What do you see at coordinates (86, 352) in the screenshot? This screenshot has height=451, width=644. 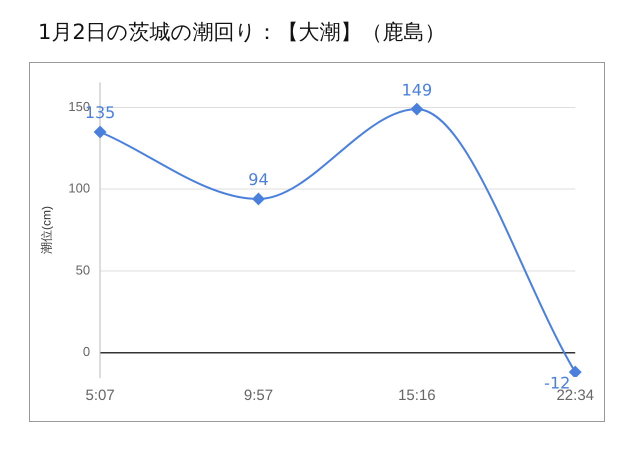 I see `y-tick-label: 0` at bounding box center [86, 352].